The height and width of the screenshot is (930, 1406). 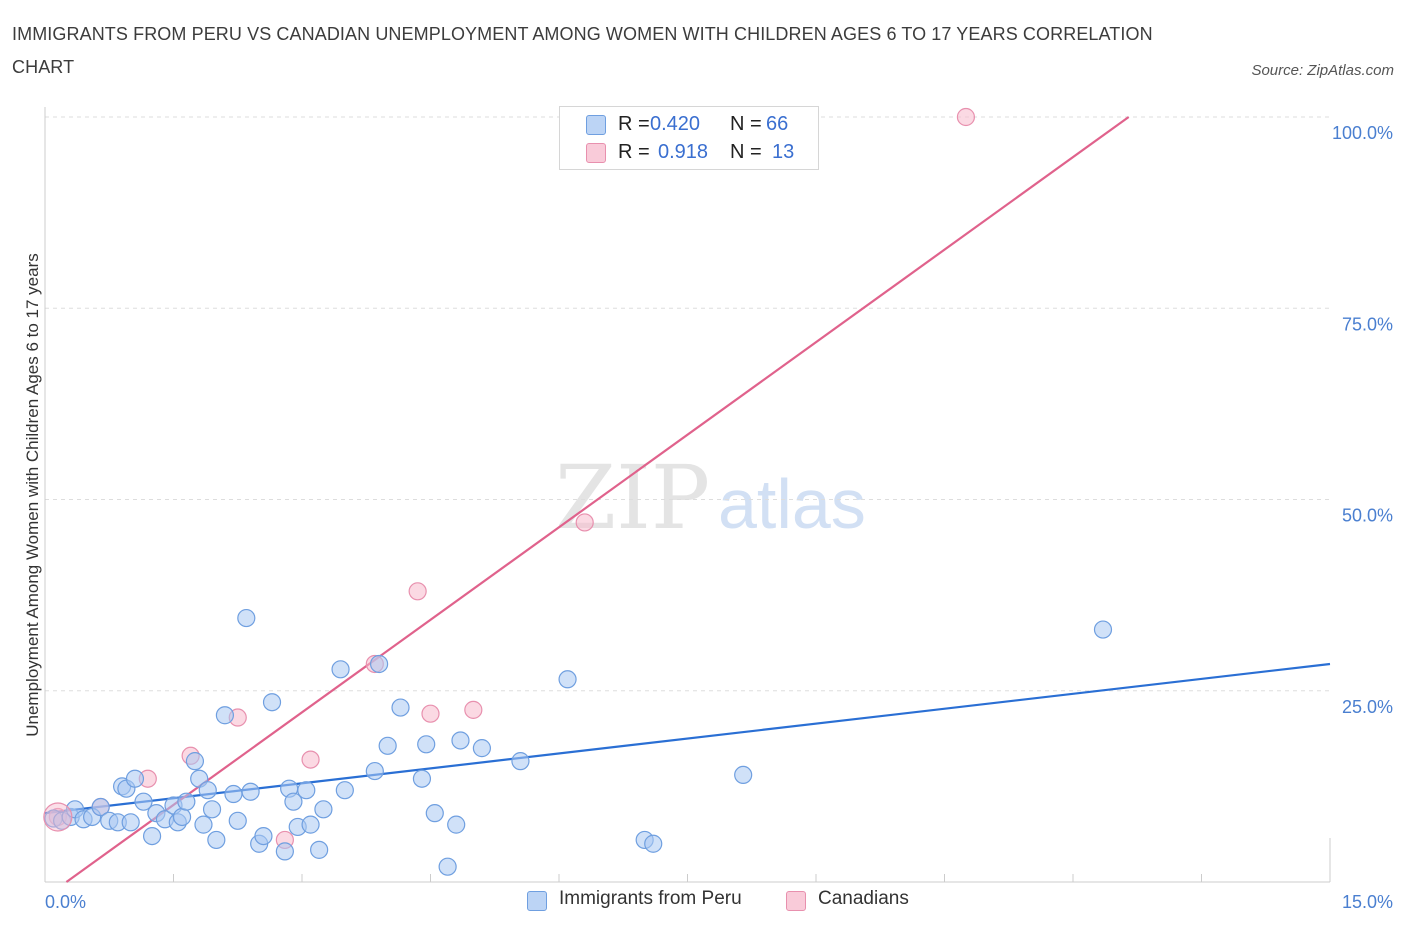 I want to click on y-tick-label: 100.0%, so click(x=1362, y=133).